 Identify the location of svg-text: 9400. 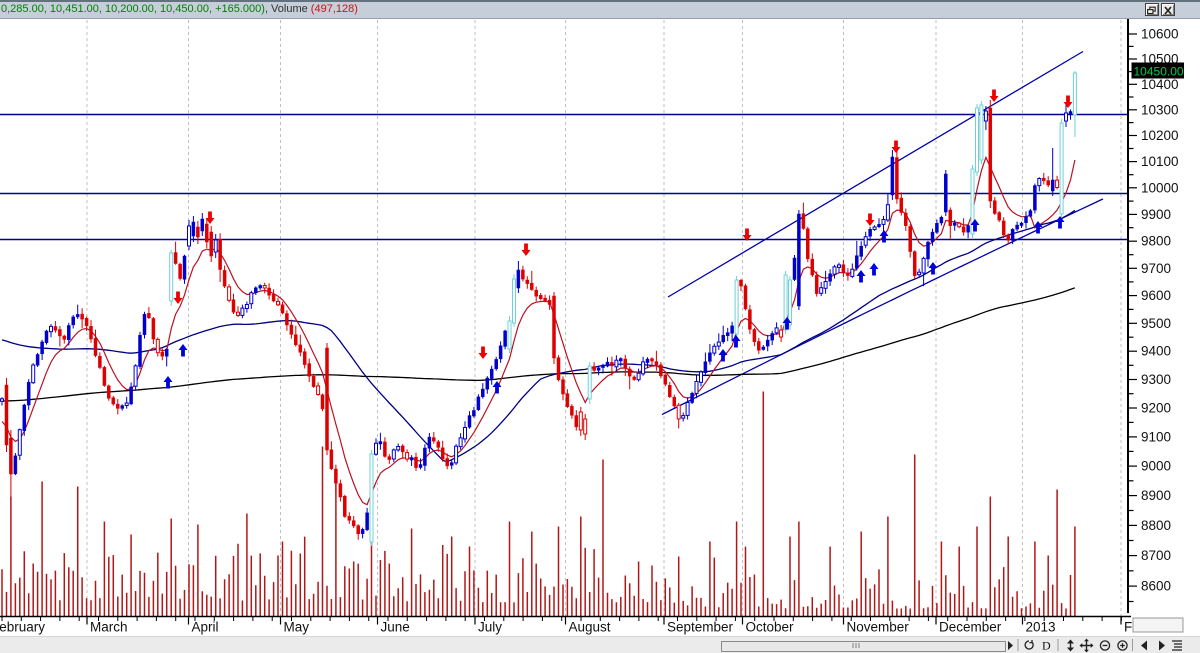
(1156, 351).